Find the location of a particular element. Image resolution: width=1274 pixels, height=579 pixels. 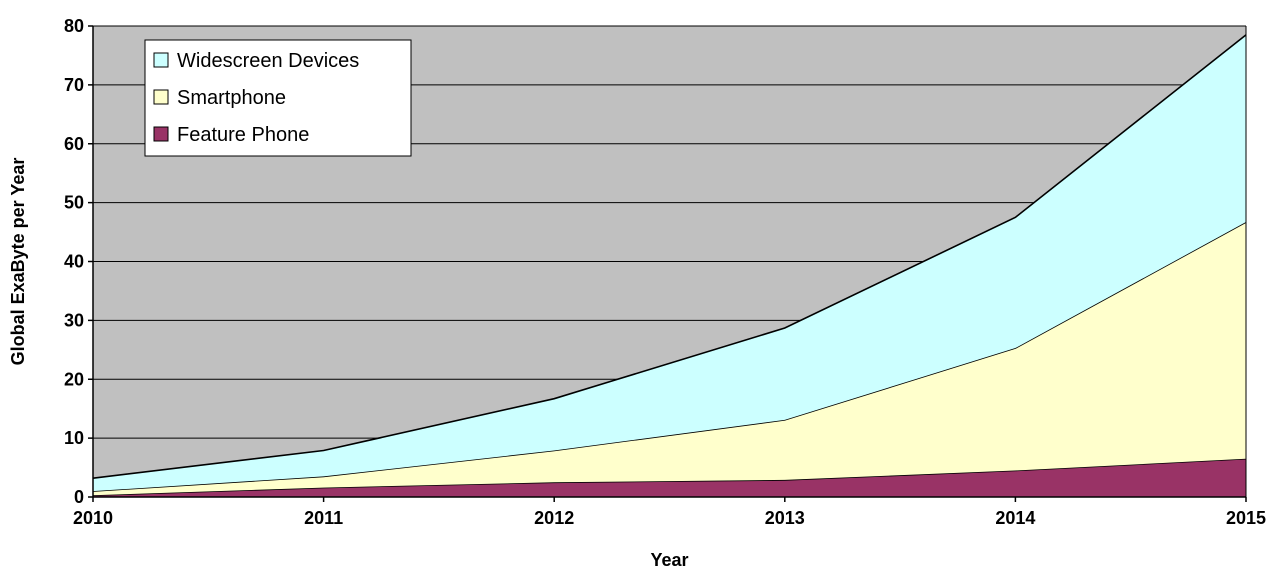

y-tick-label: 80 is located at coordinates (74, 26).